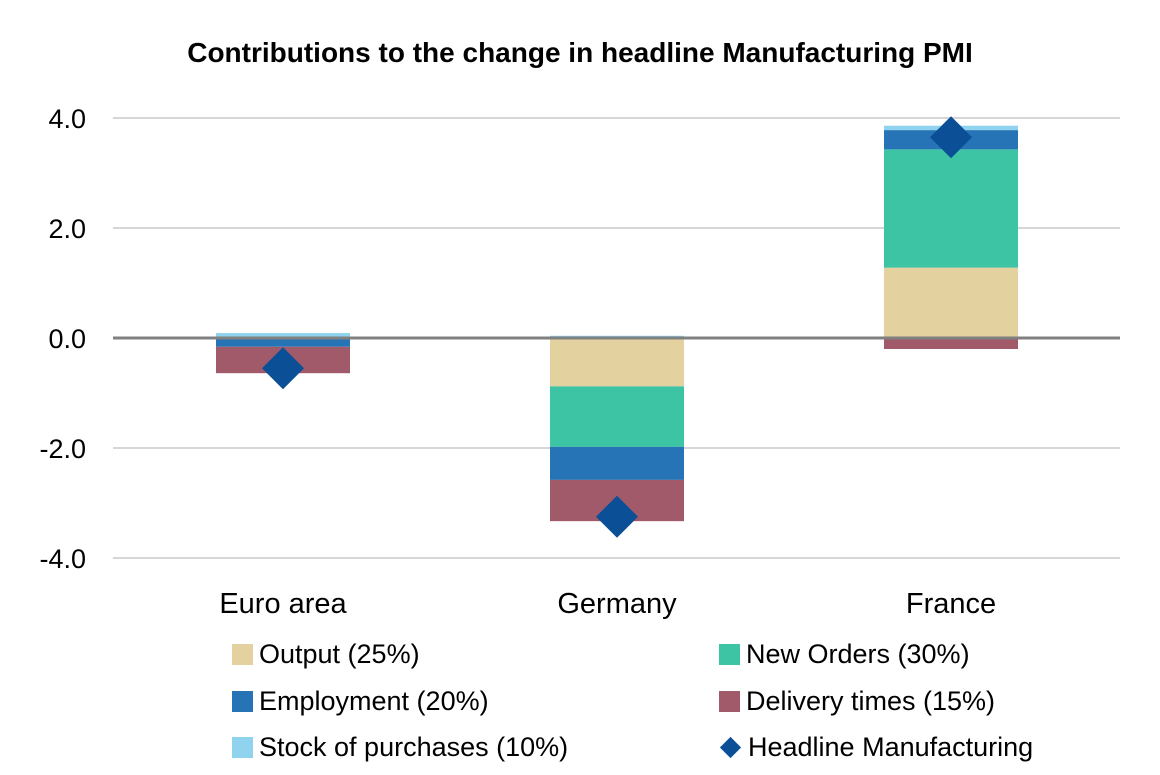 The width and height of the screenshot is (1160, 775). Describe the element at coordinates (951, 604) in the screenshot. I see `x-category-label: France` at that location.